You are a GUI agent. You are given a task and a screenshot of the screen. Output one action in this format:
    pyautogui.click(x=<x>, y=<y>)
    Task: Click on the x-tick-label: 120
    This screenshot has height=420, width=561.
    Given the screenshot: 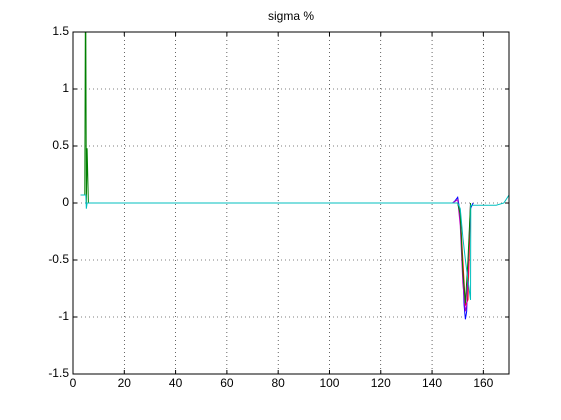 What is the action you would take?
    pyautogui.click(x=381, y=383)
    